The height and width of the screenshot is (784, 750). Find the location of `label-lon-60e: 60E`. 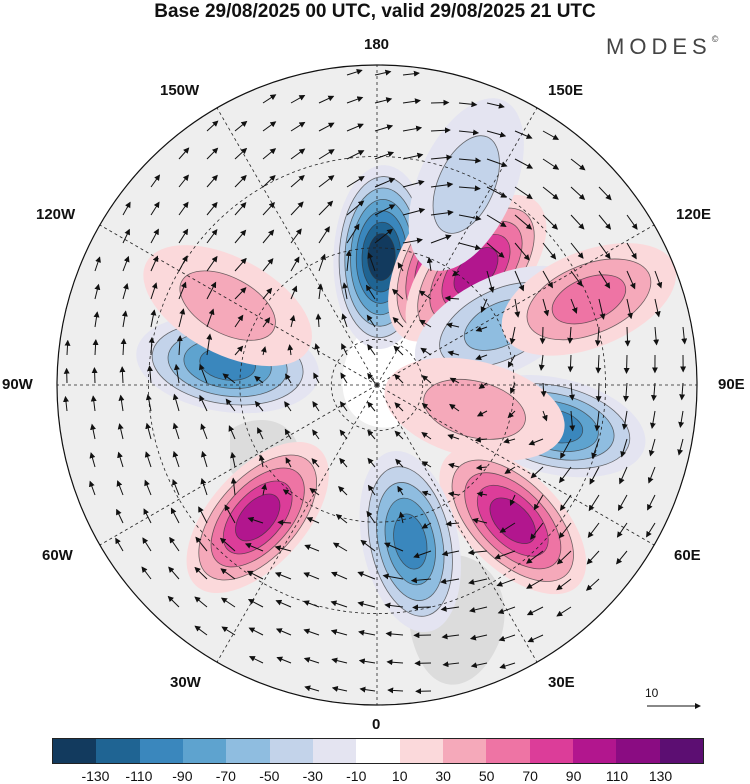

label-lon-60e: 60E is located at coordinates (687, 555).